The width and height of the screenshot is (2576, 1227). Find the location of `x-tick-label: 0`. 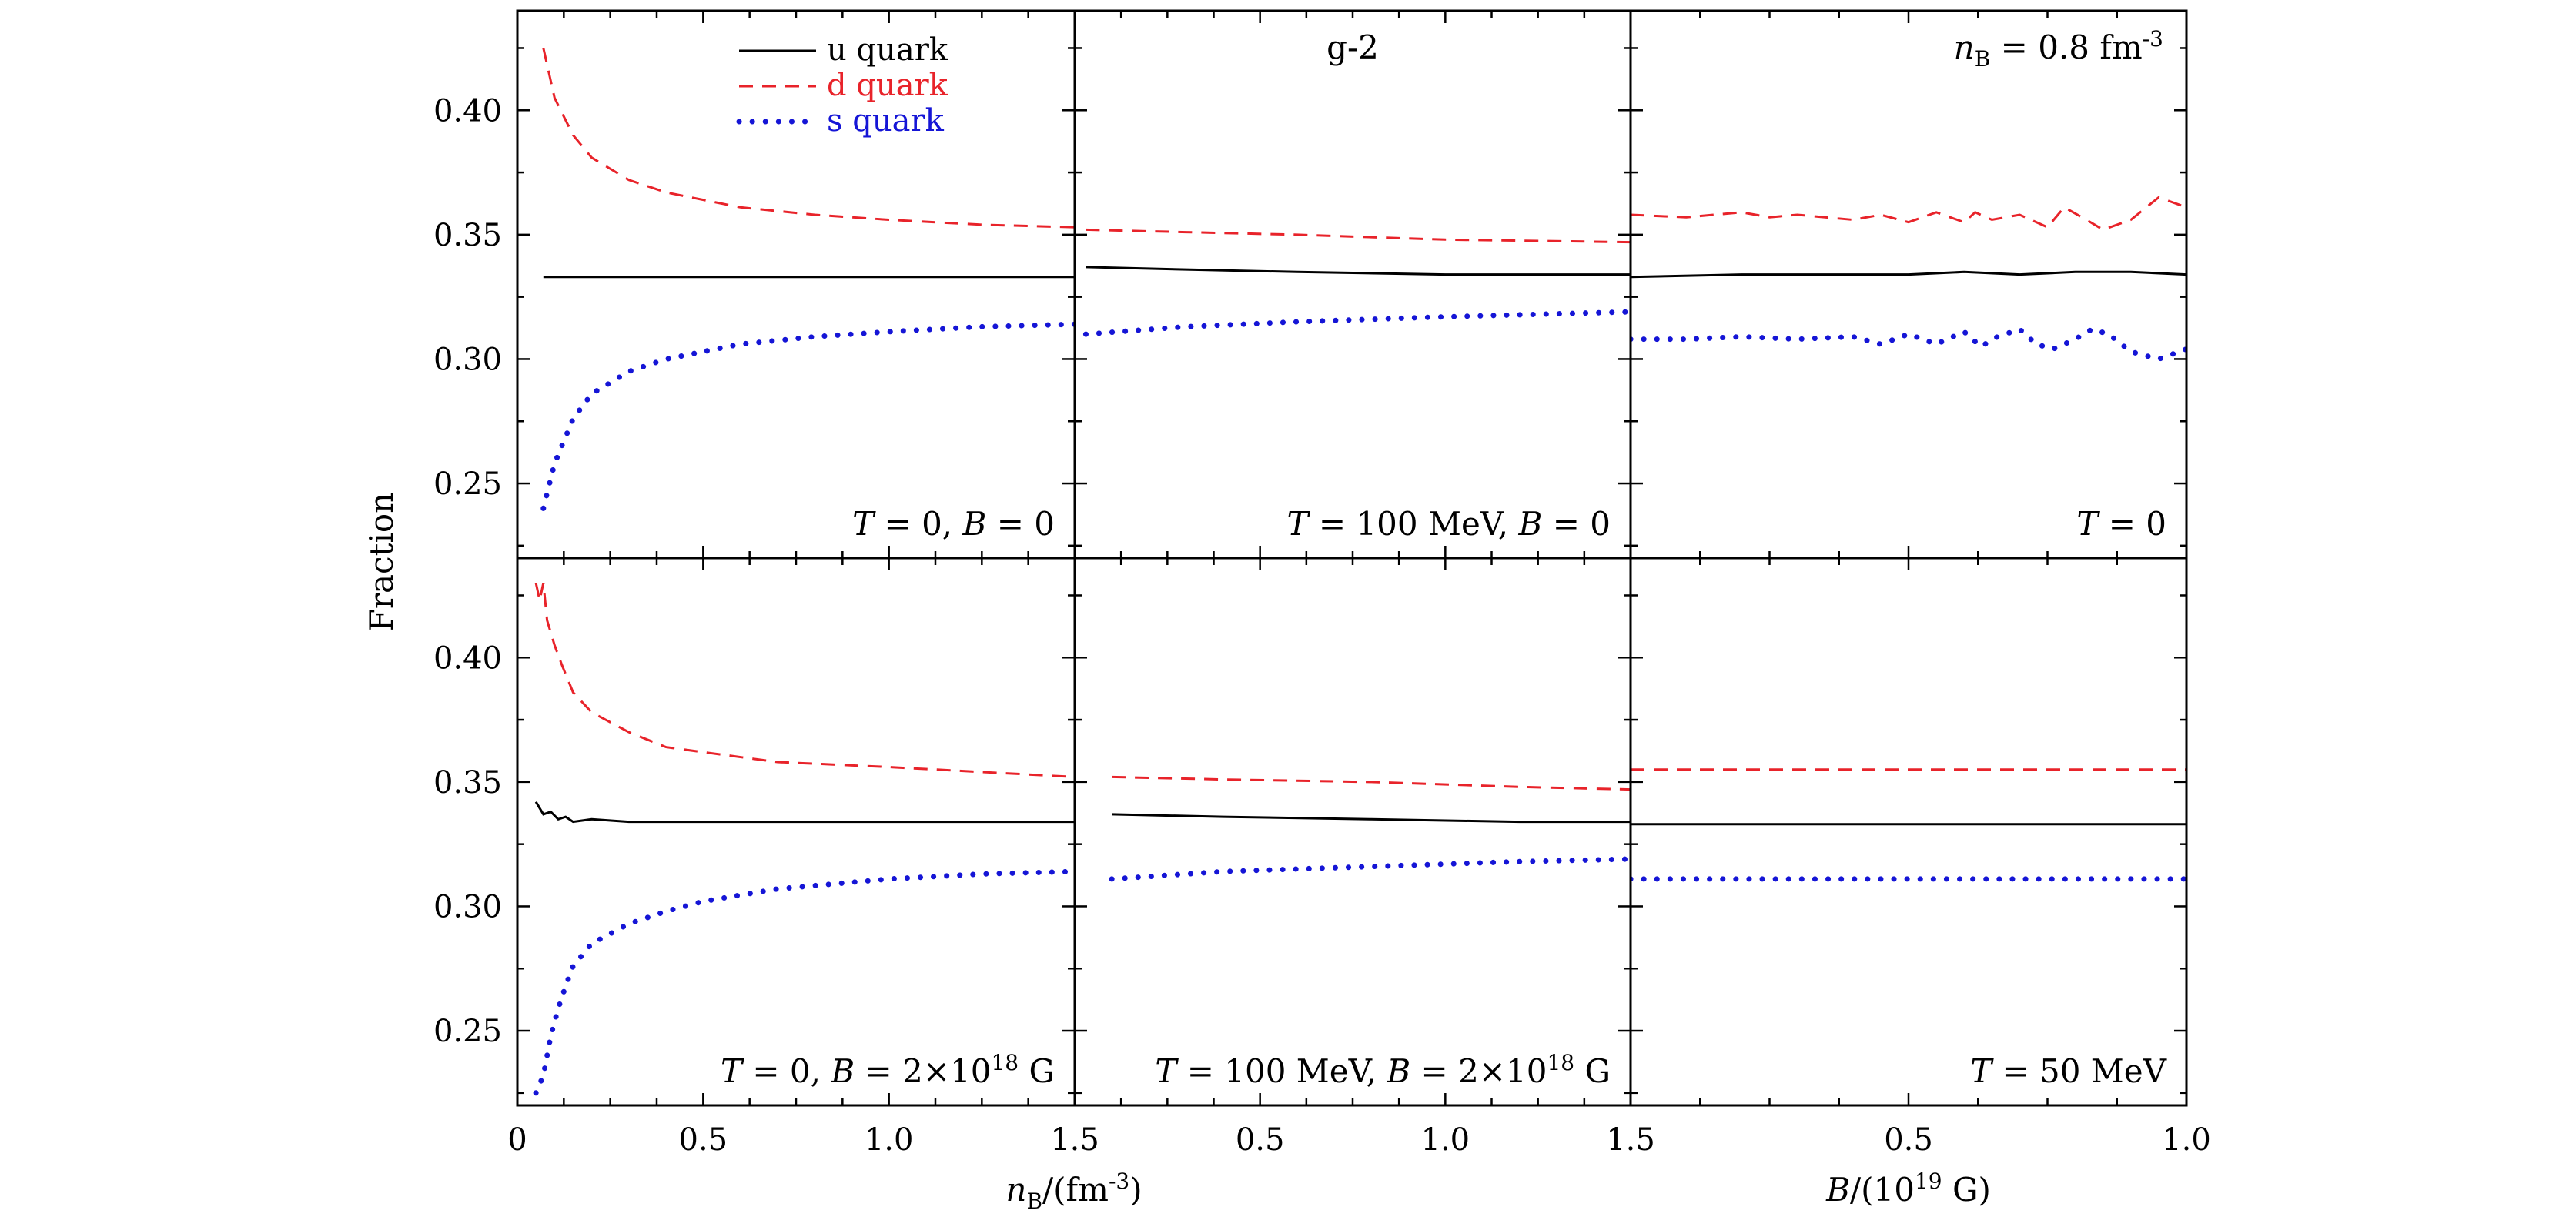

x-tick-label: 0 is located at coordinates (517, 1140).